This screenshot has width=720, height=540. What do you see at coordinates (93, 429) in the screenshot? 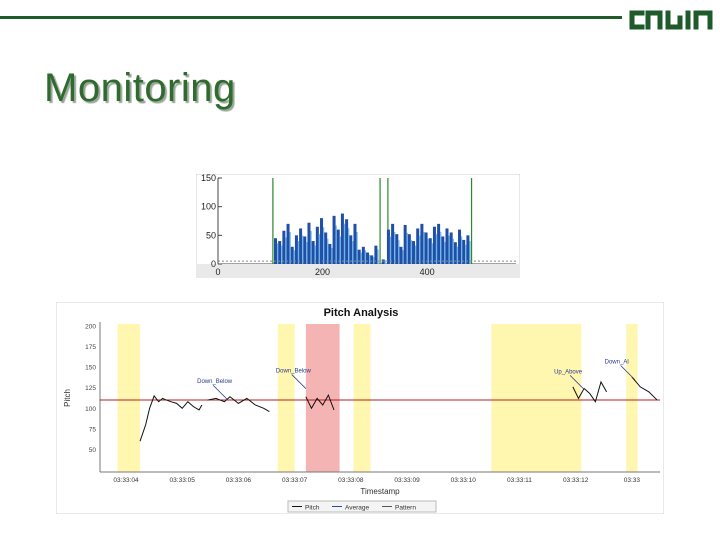
I see `y-tick-label: 75` at bounding box center [93, 429].